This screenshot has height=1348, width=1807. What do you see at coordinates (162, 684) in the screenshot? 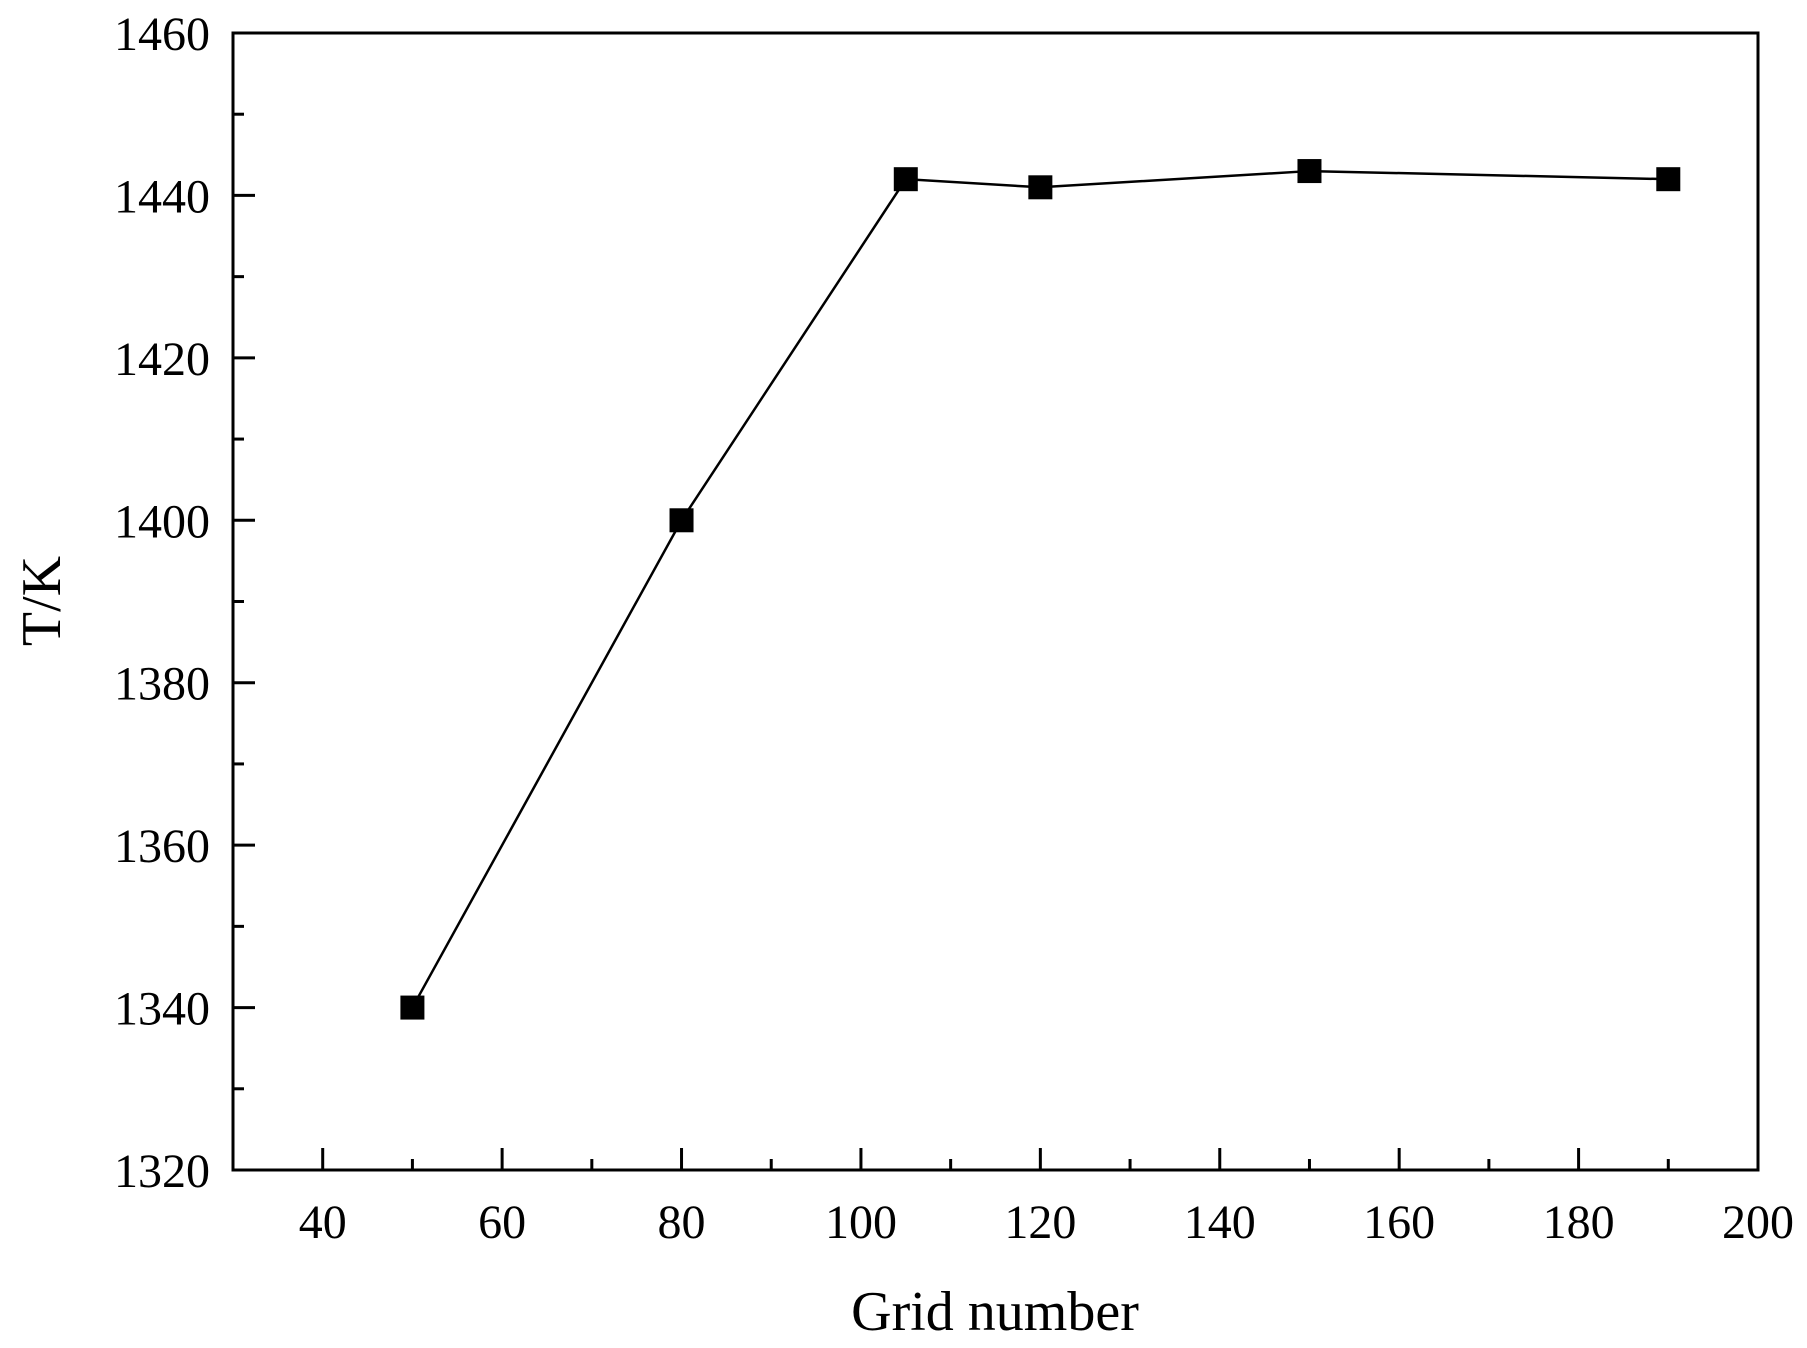
I see `y-tick-label: 1380` at bounding box center [162, 684].